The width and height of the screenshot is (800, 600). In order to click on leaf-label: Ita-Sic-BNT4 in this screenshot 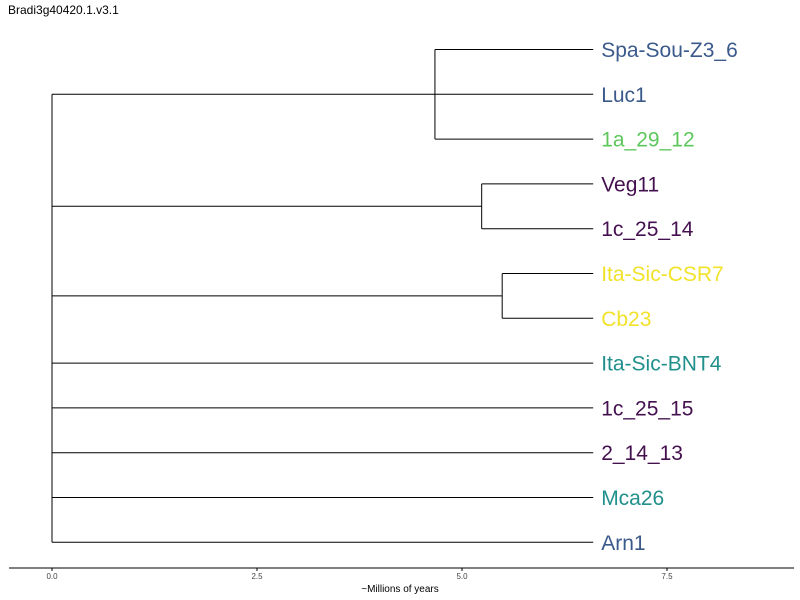, I will do `click(661, 364)`.